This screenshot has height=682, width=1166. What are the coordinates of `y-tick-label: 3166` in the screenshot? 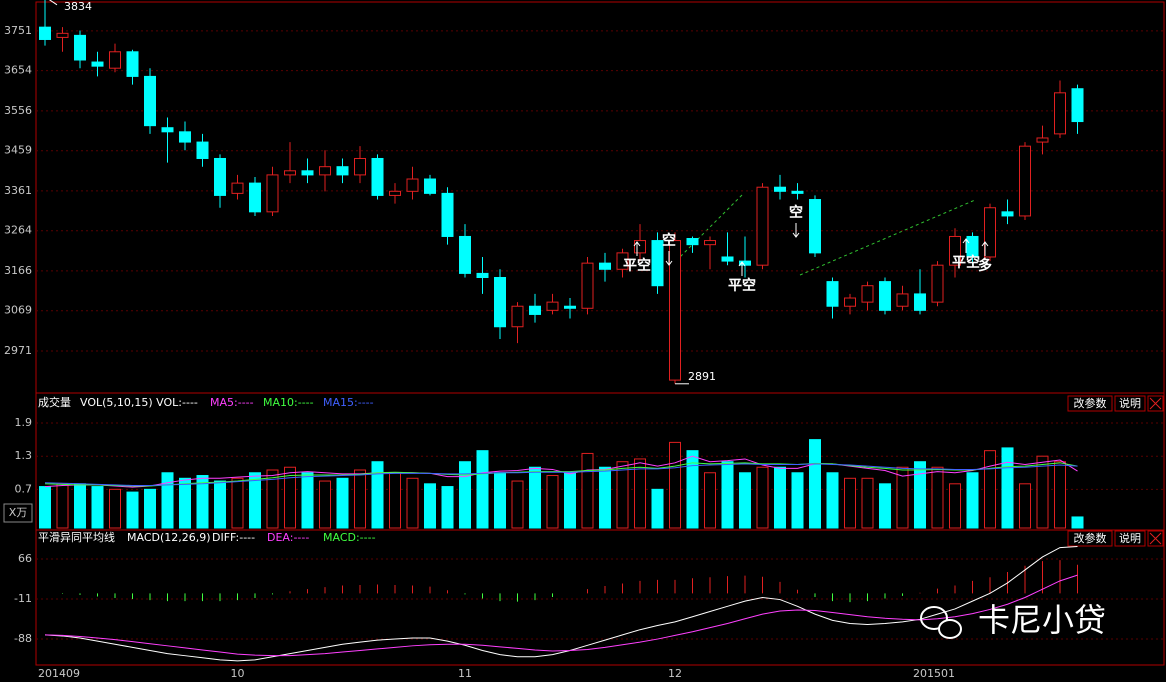 It's located at (18, 270).